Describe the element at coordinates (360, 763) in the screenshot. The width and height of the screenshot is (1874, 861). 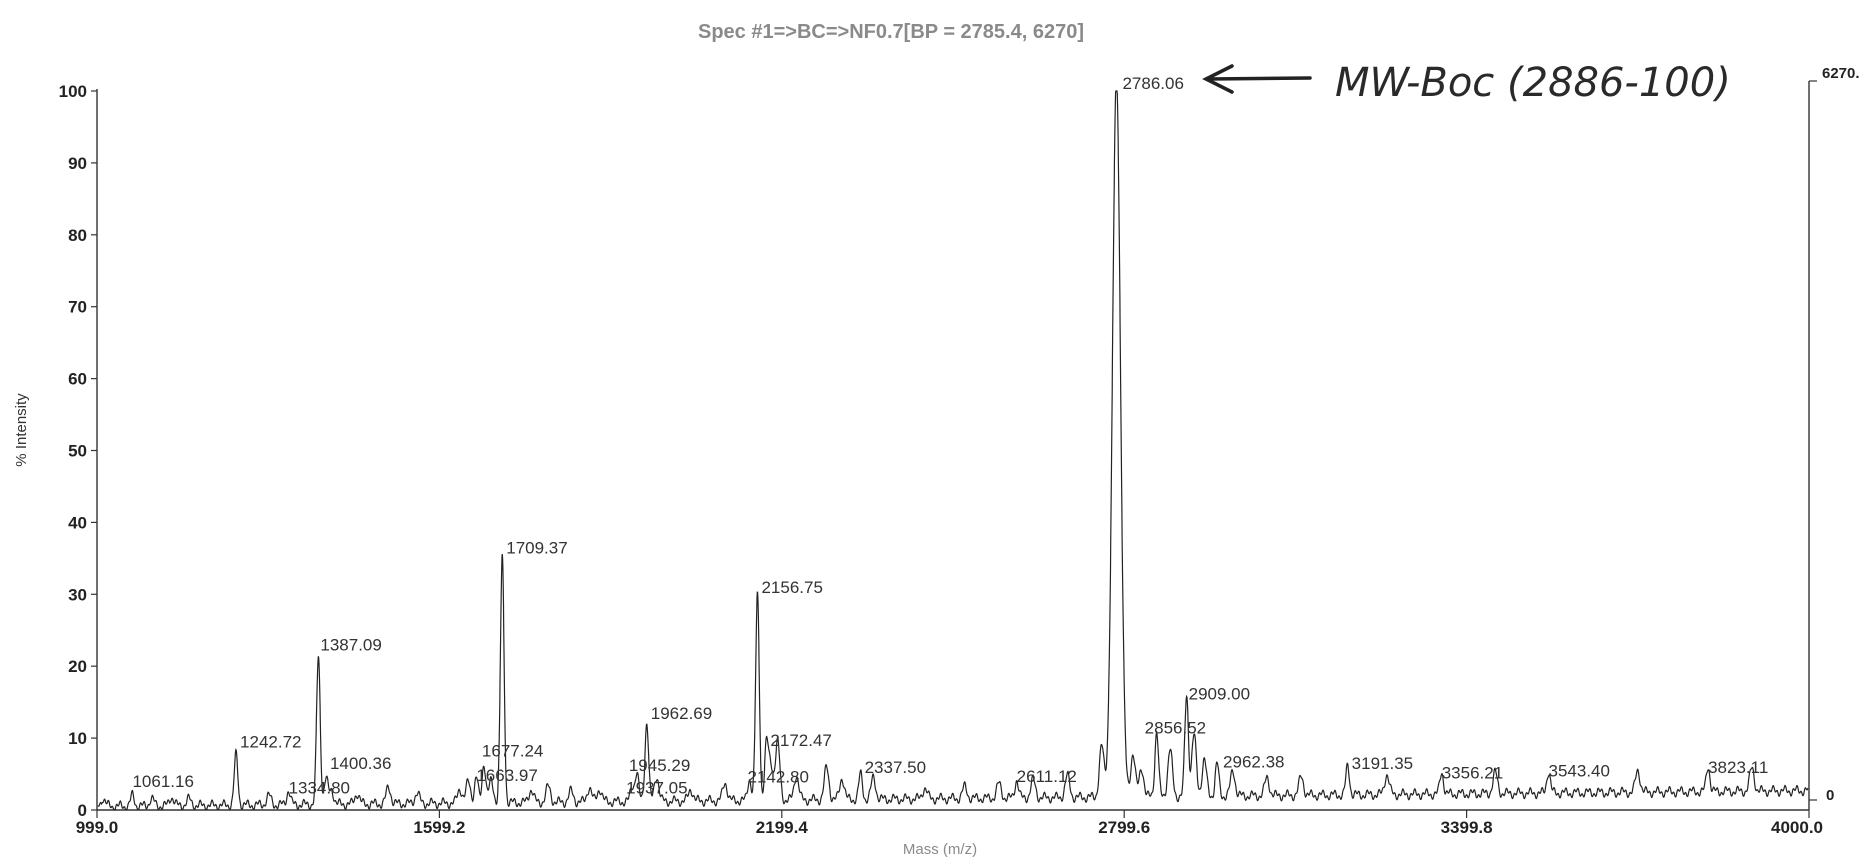
I see `peak-label-1400.36: 1400.36` at that location.